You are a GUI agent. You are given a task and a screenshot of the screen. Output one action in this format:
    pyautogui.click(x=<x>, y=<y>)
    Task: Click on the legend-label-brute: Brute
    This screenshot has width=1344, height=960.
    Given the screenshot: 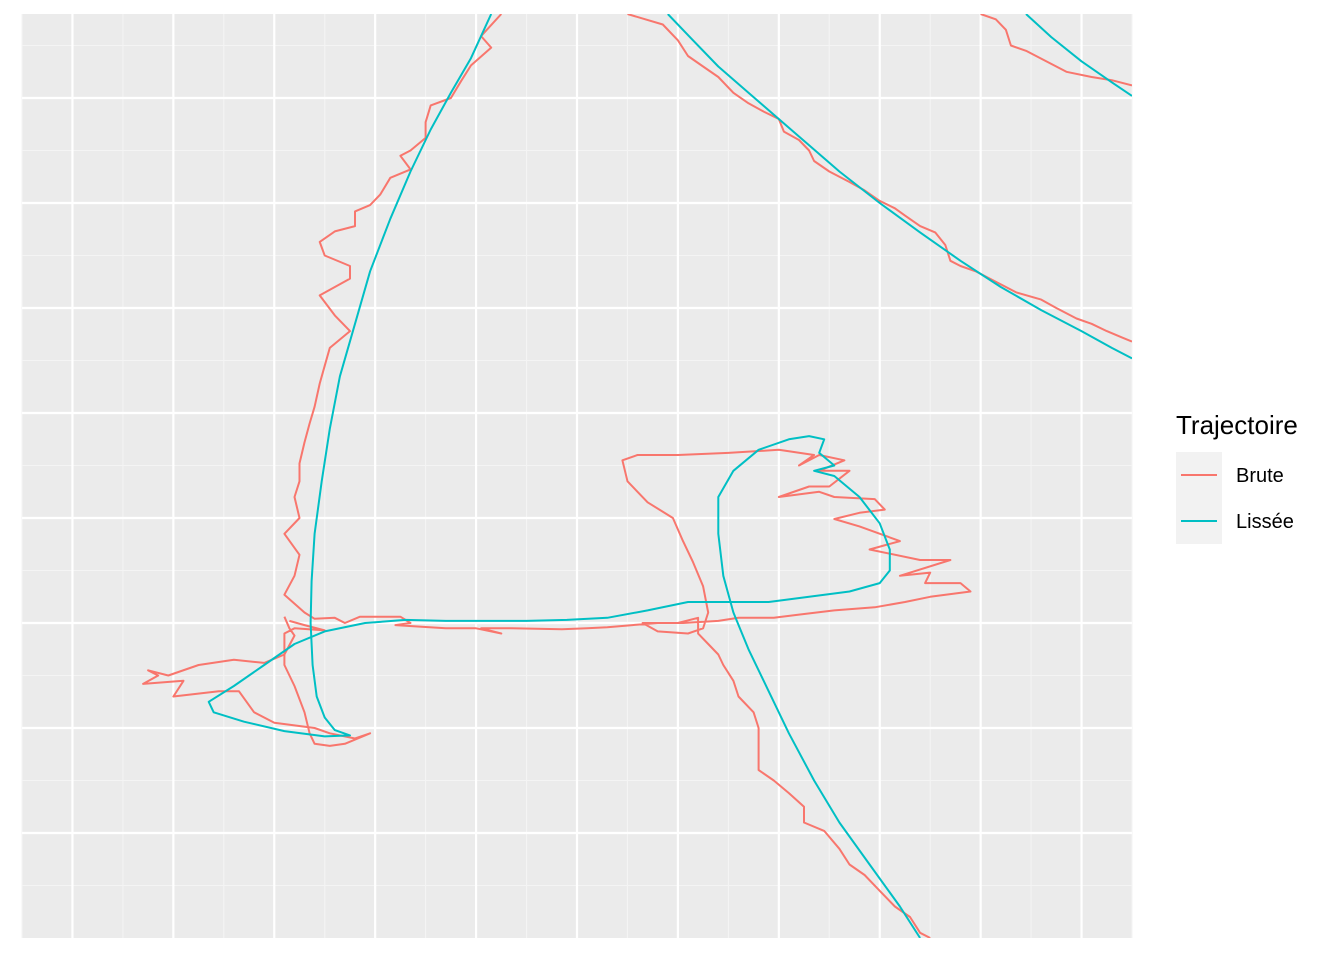 What is the action you would take?
    pyautogui.click(x=1260, y=476)
    